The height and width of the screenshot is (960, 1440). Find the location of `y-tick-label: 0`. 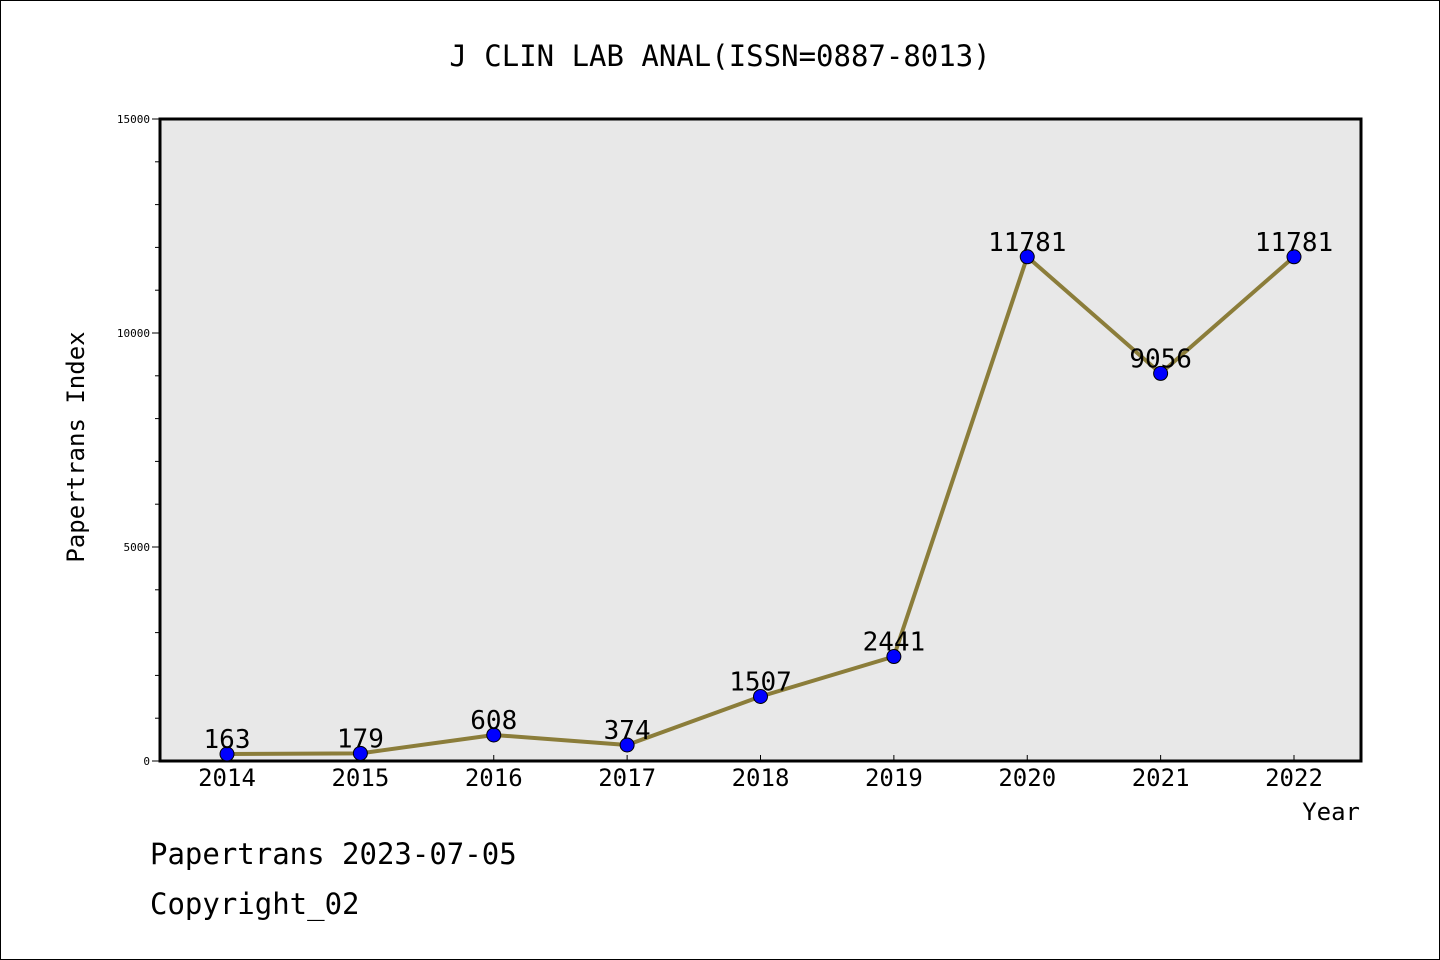

y-tick-label: 0 is located at coordinates (146, 761).